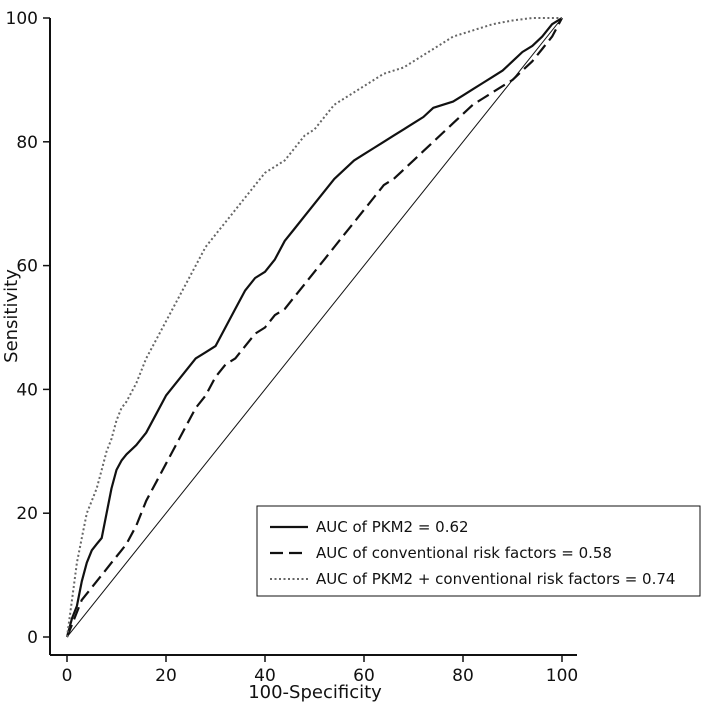  What do you see at coordinates (27, 143) in the screenshot?
I see `y-tick-label: 80` at bounding box center [27, 143].